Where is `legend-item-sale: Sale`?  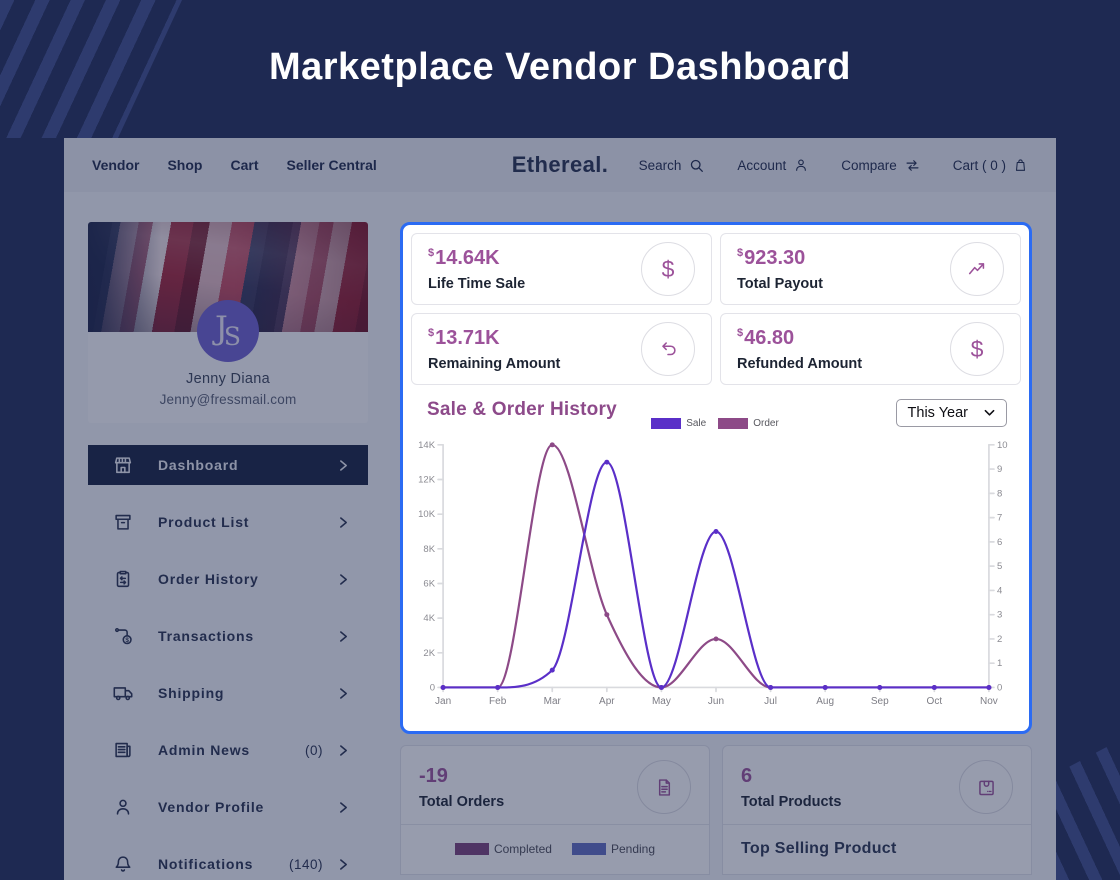 legend-item-sale: Sale is located at coordinates (678, 423).